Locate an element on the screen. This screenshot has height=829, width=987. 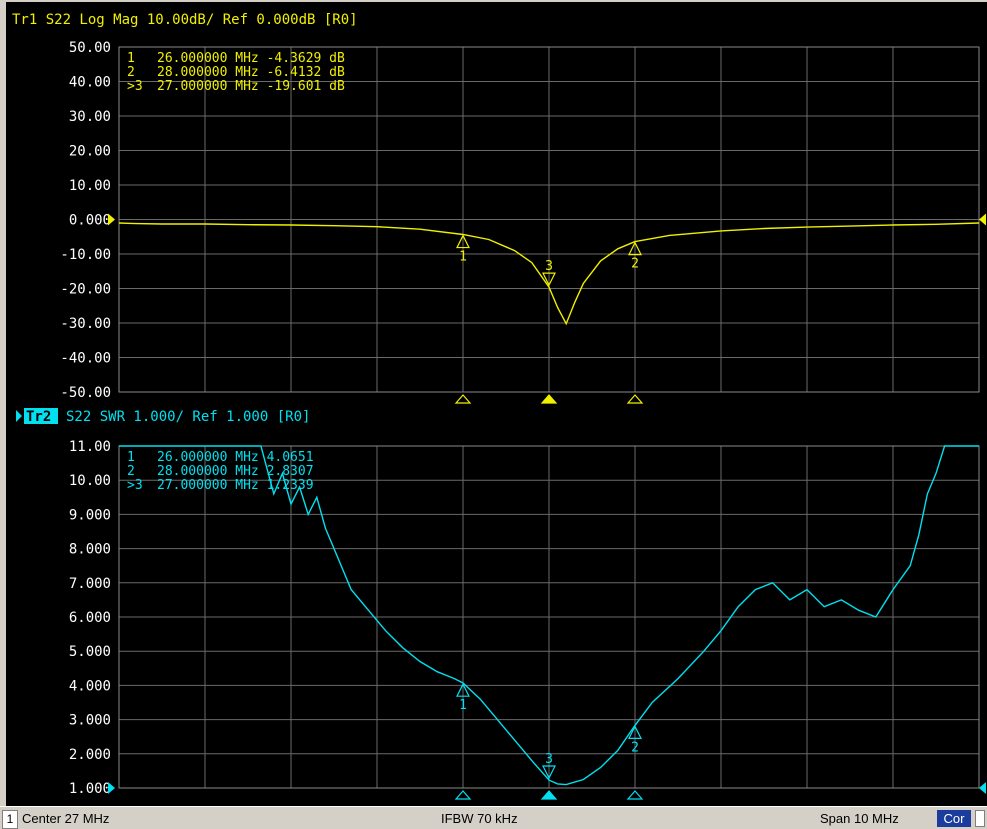
if-bandwidth: IFBW 70 kHz is located at coordinates (479, 818).